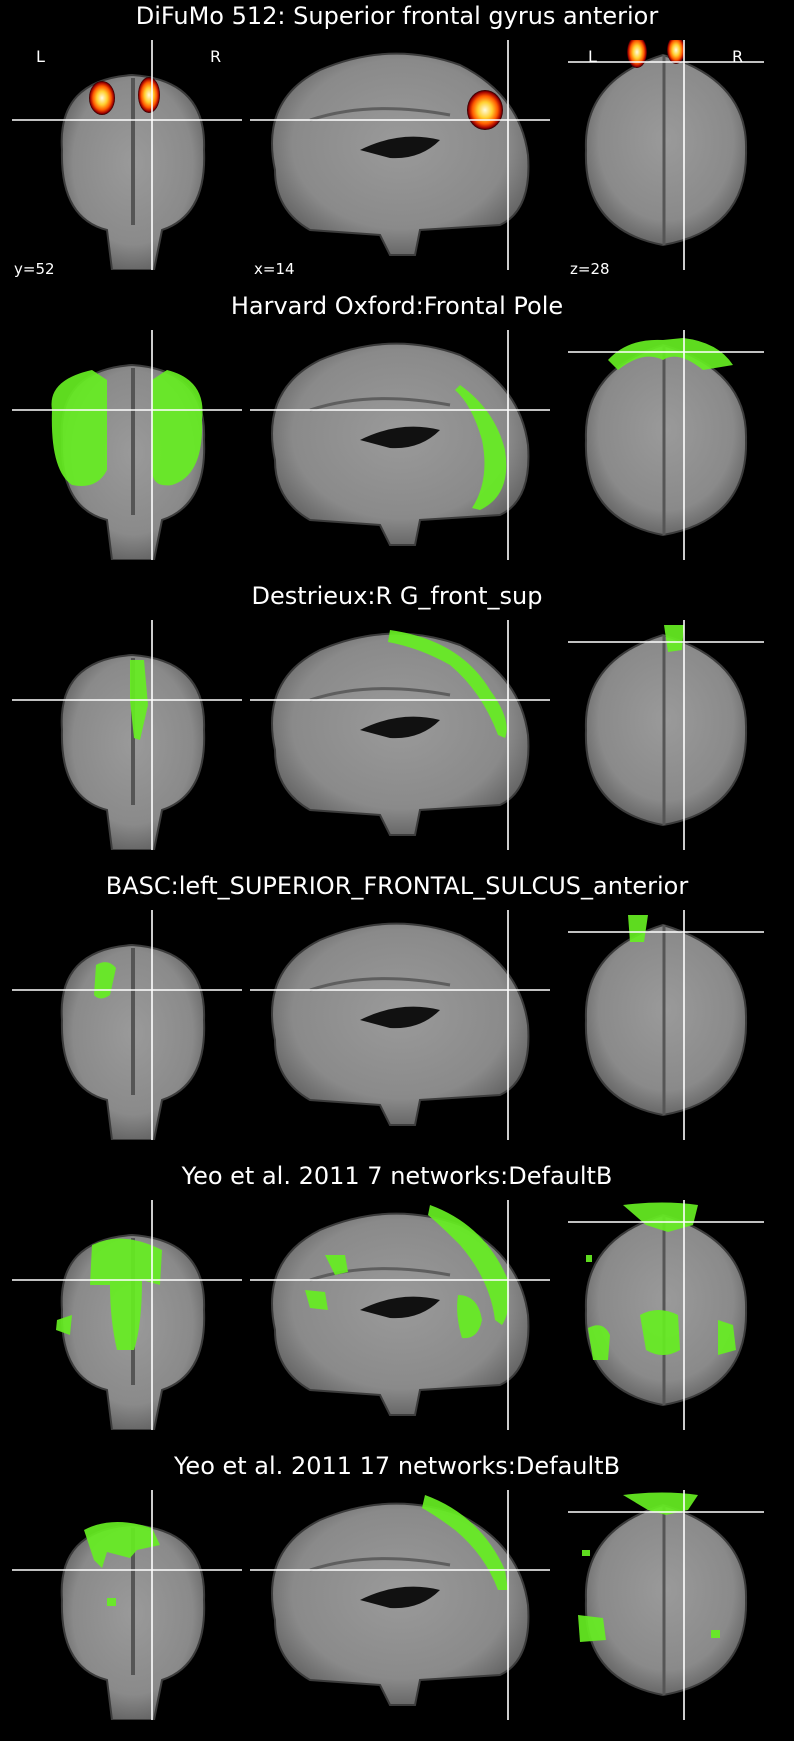 This screenshot has height=1741, width=794. What do you see at coordinates (397, 306) in the screenshot?
I see `panel-title: Harvard Oxford:Frontal Pole` at bounding box center [397, 306].